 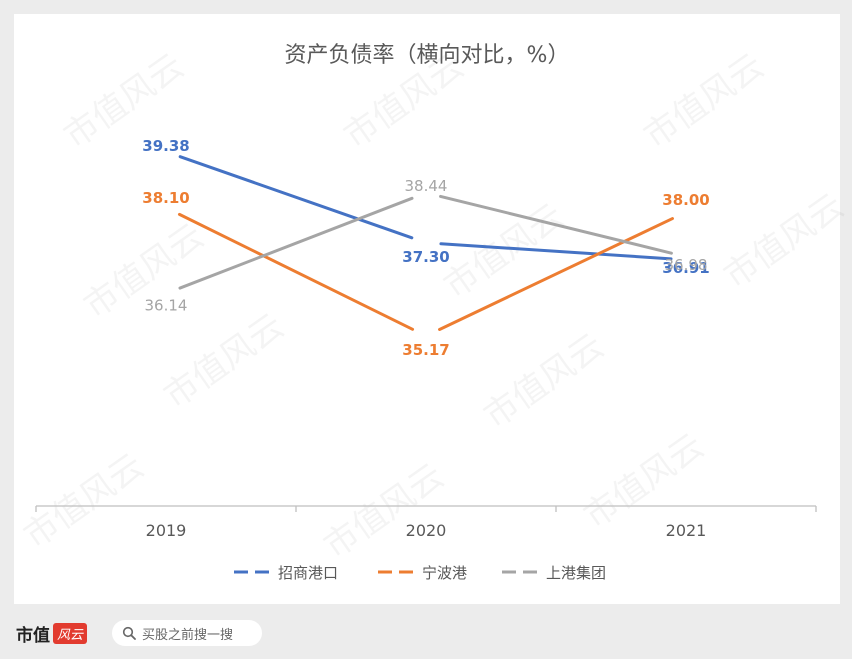 I want to click on data-label: 35.17, so click(x=425, y=350).